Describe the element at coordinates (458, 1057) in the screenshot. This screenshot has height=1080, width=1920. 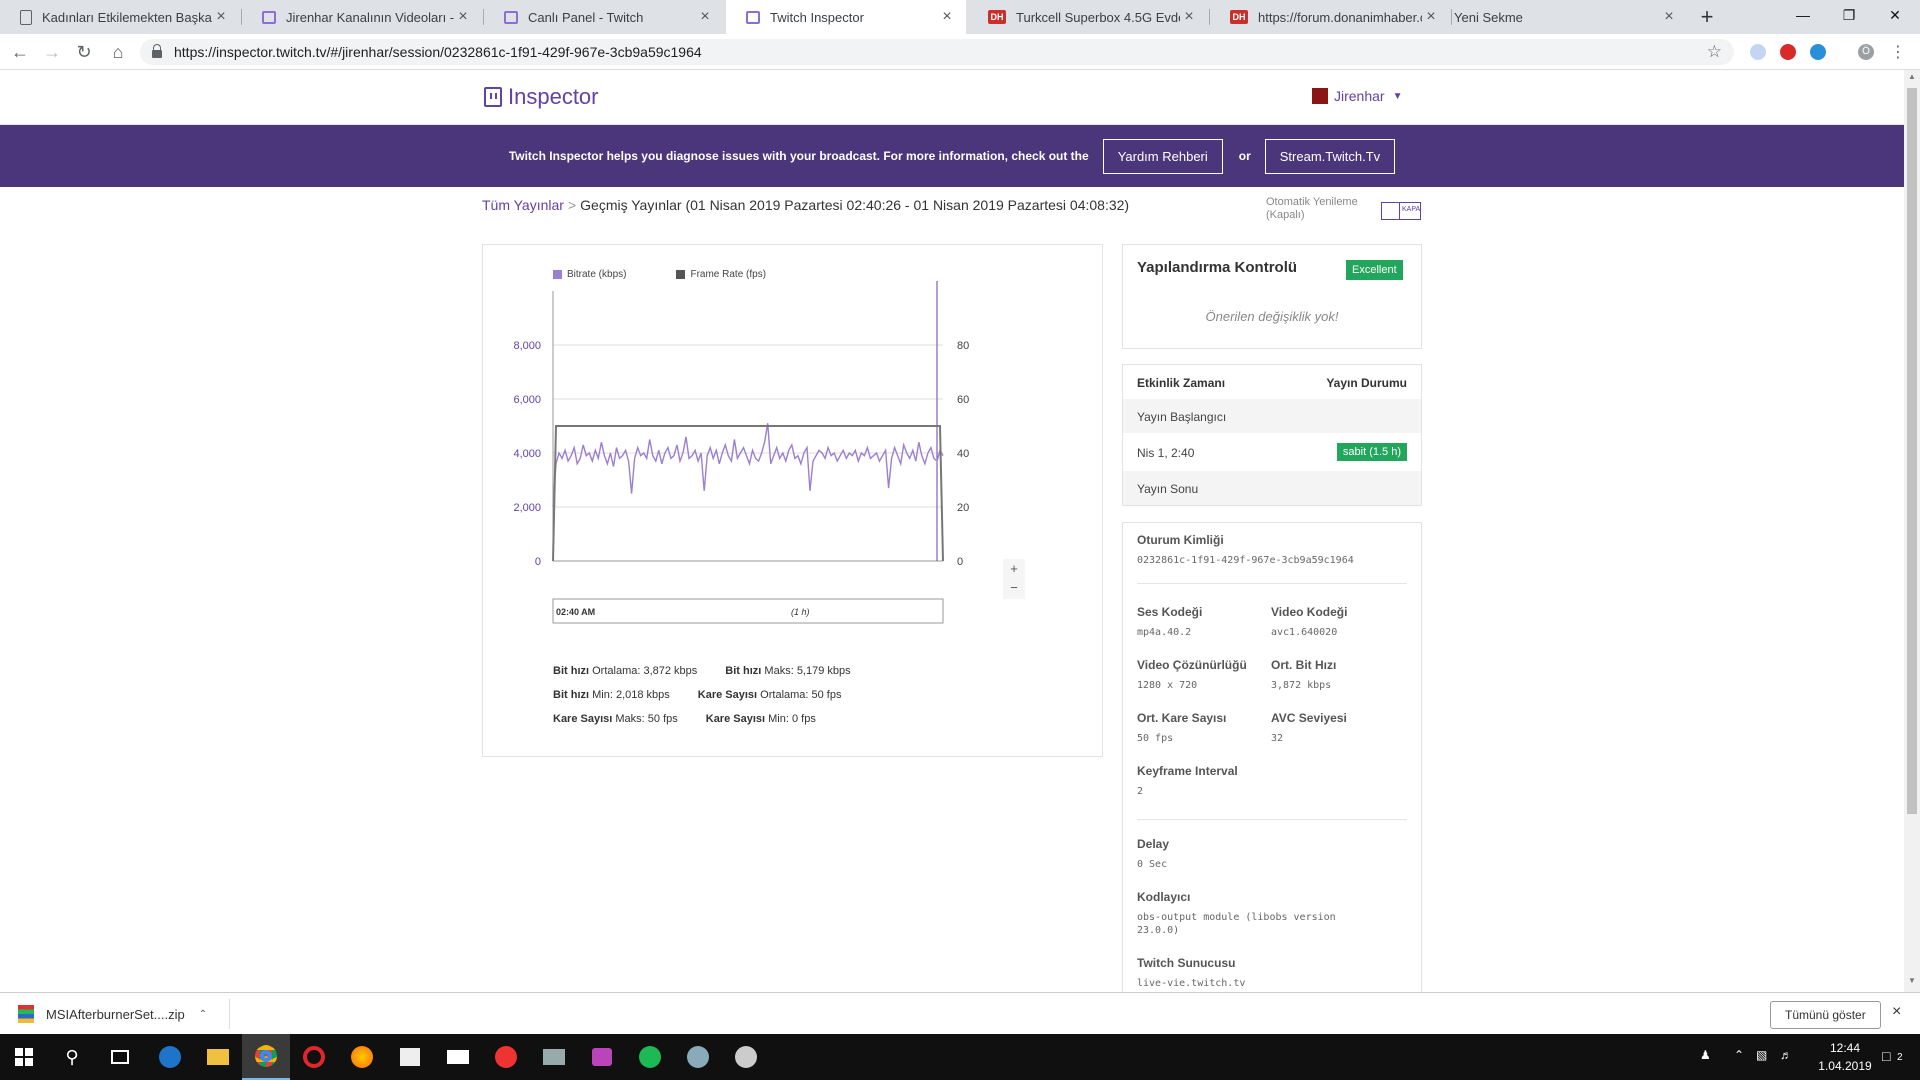
I see `mail-icon` at that location.